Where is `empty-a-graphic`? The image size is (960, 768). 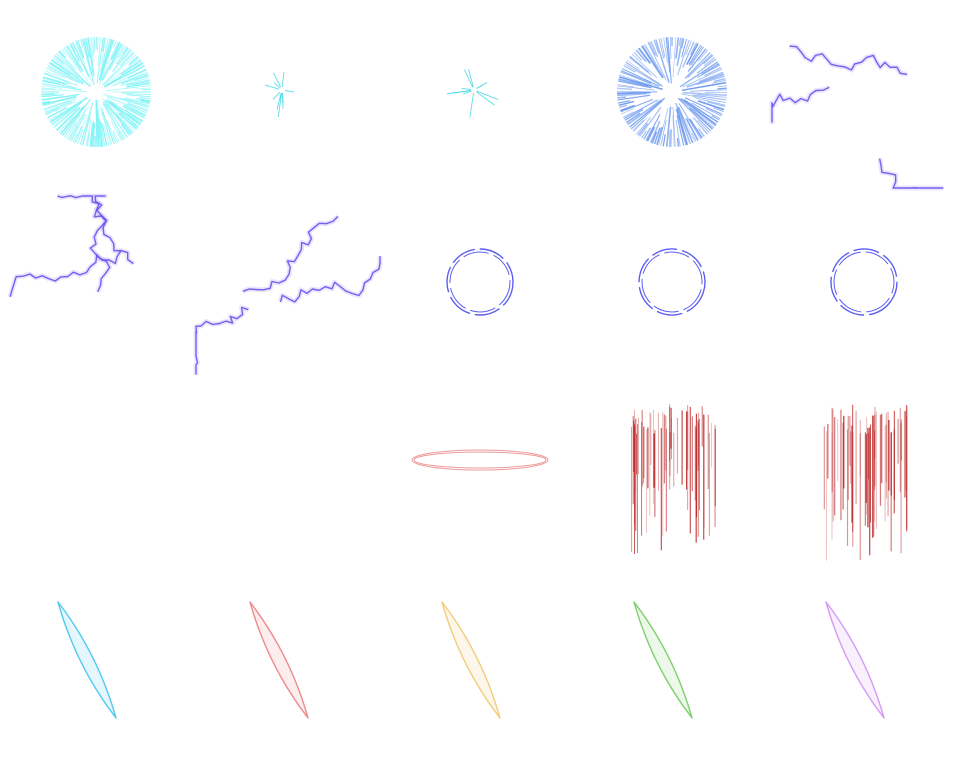
empty-a-graphic is located at coordinates (96, 480).